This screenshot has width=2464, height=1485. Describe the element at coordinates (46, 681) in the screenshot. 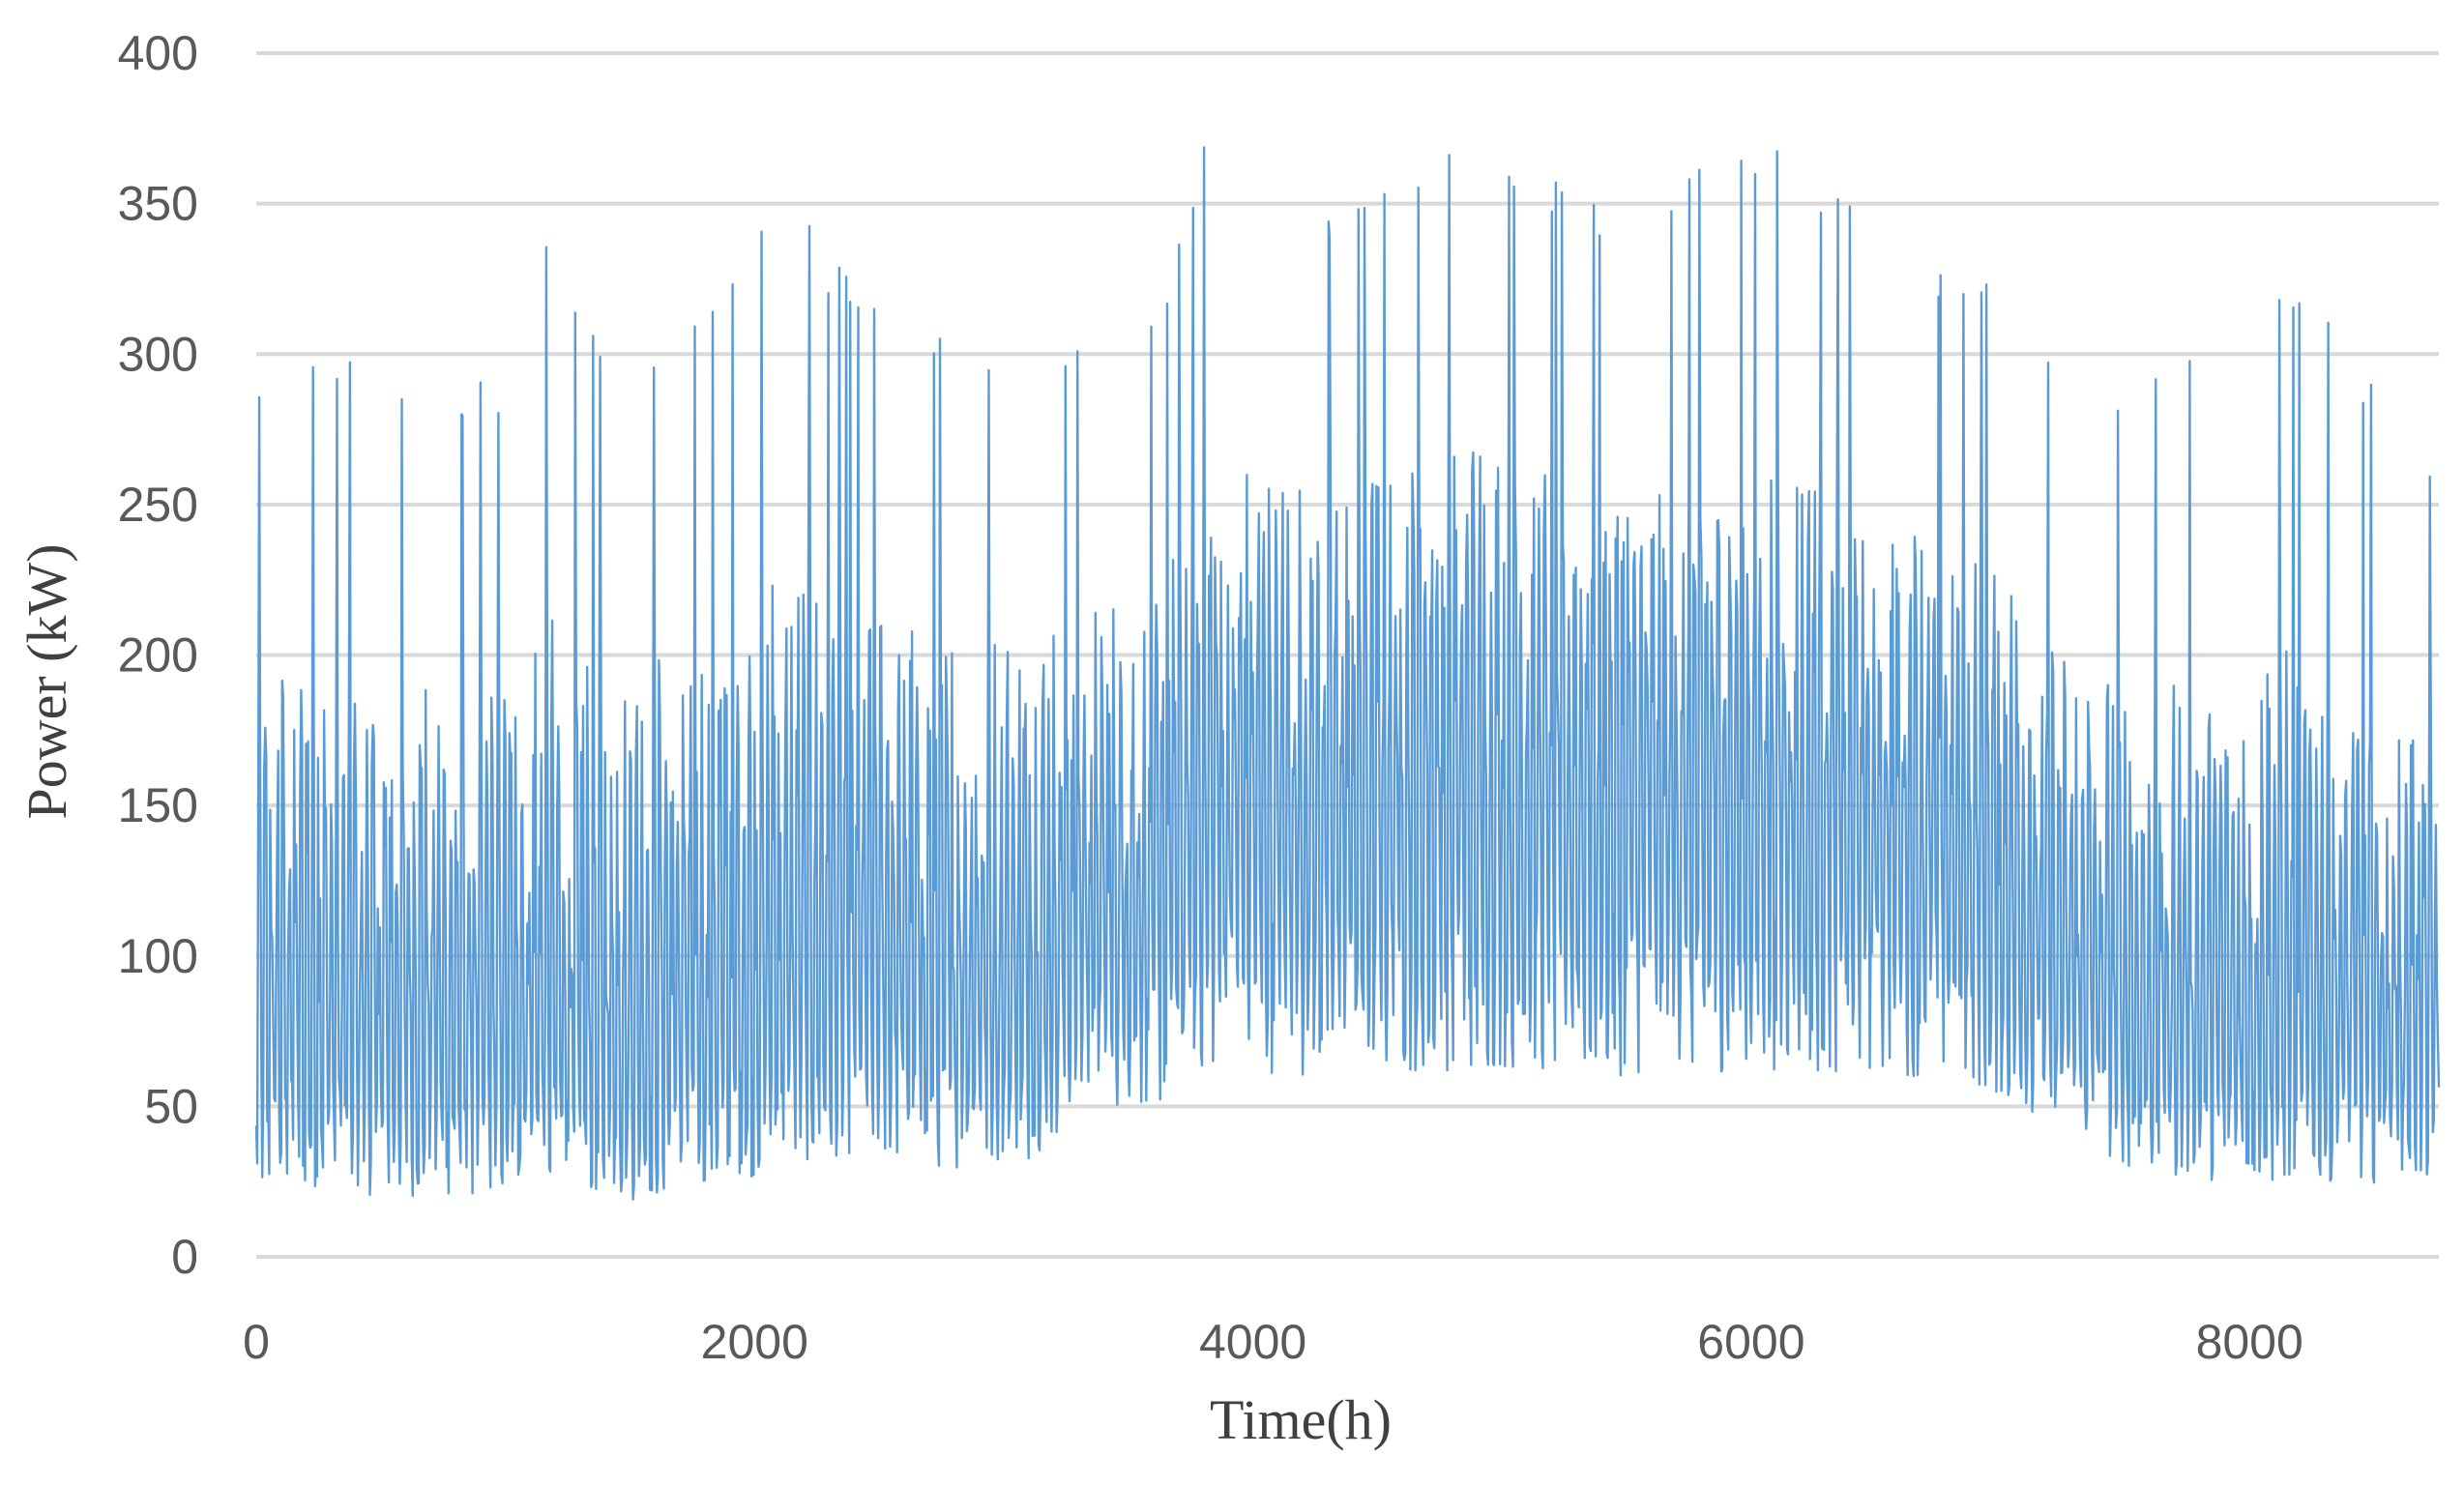

I see `y-axis-title: Power (kW)` at that location.